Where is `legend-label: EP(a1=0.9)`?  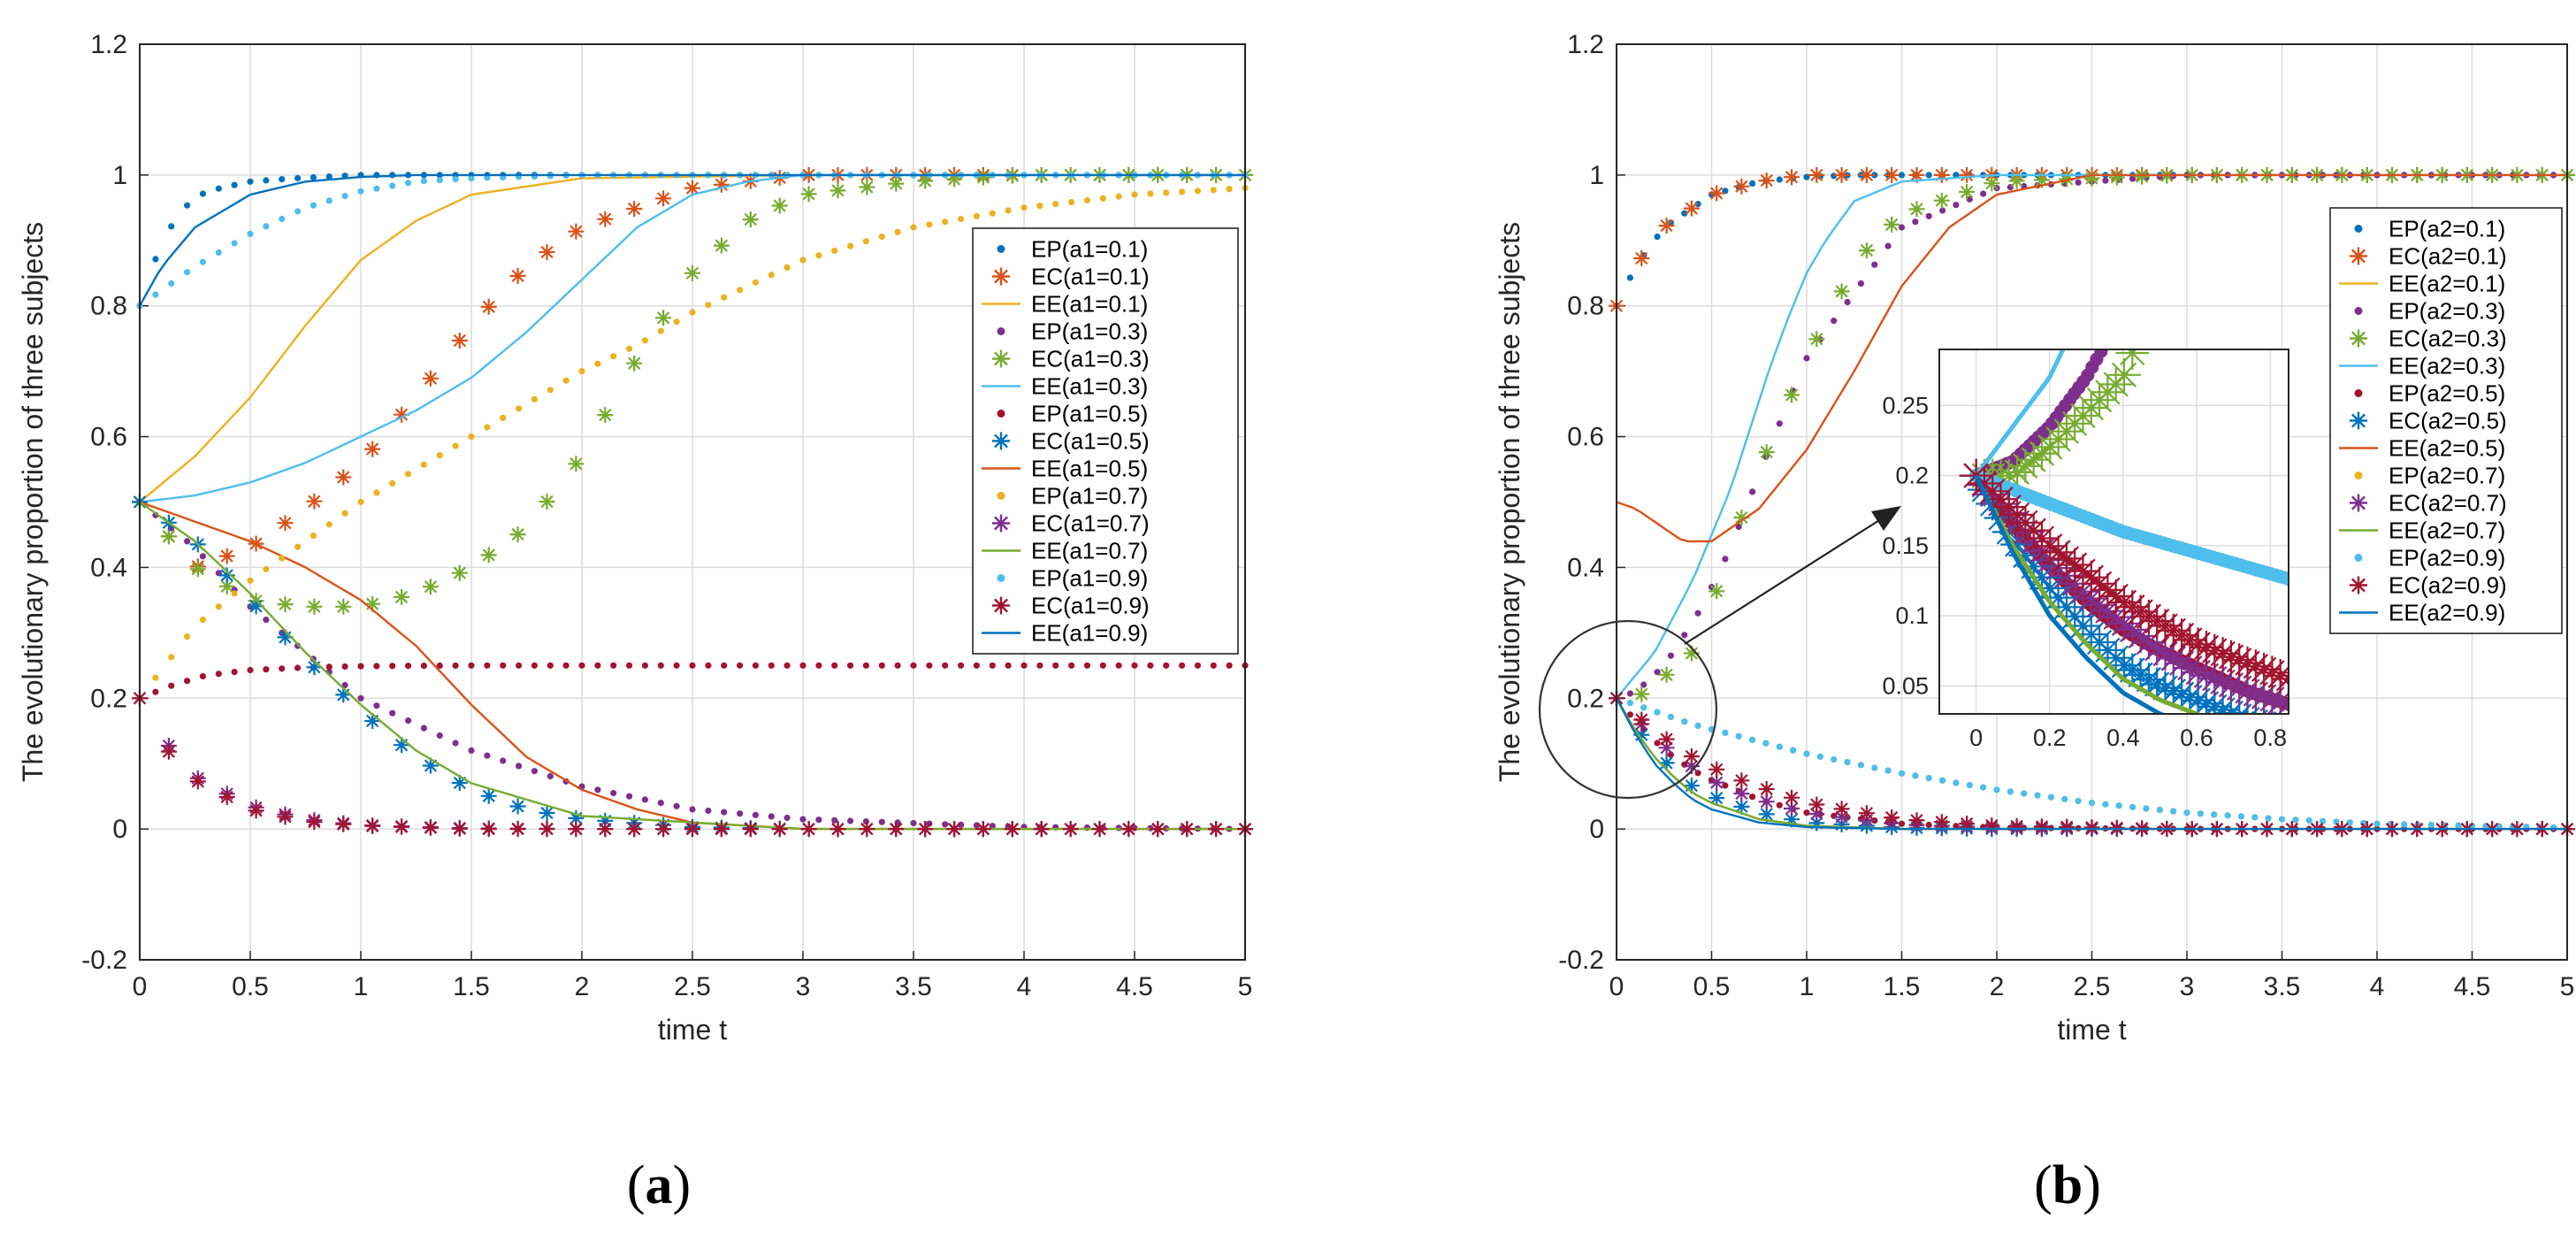
legend-label: EP(a1=0.9) is located at coordinates (1089, 578).